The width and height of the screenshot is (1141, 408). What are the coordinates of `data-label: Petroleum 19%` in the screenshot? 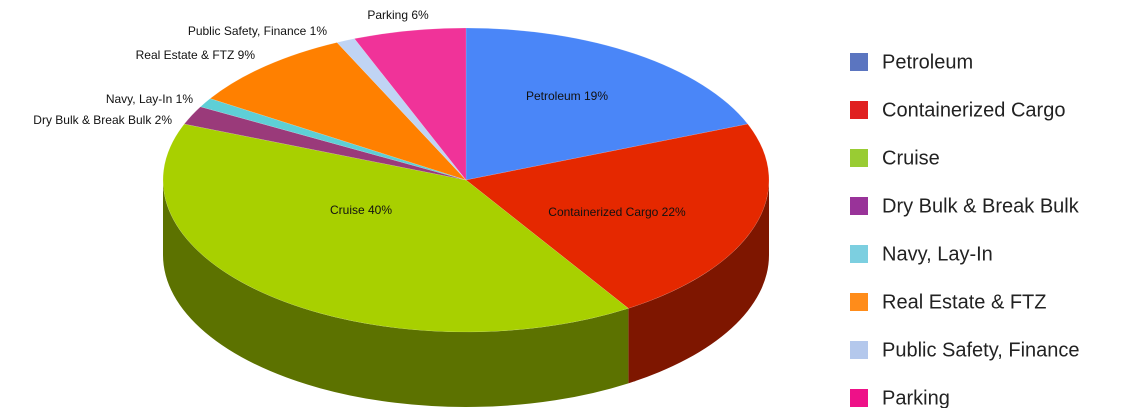 It's located at (567, 96).